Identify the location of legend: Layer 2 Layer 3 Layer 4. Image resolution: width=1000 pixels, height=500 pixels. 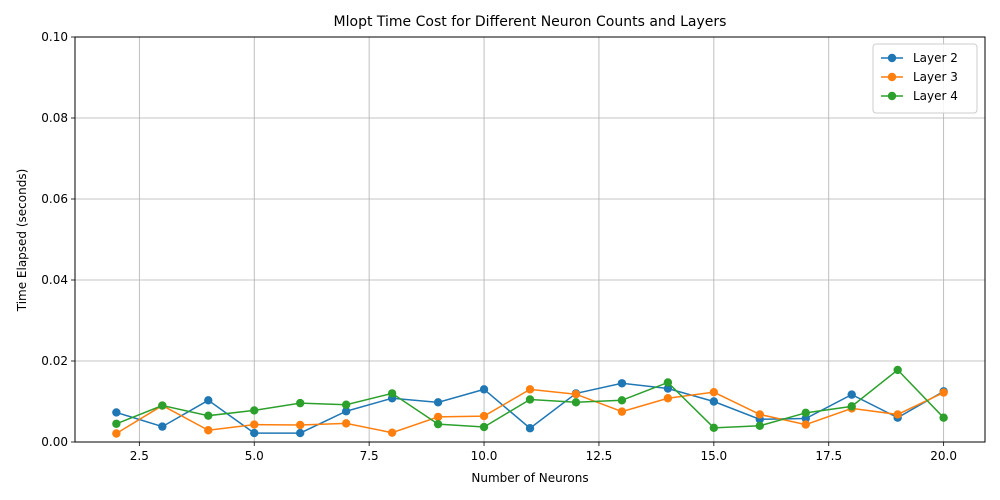
(925, 78).